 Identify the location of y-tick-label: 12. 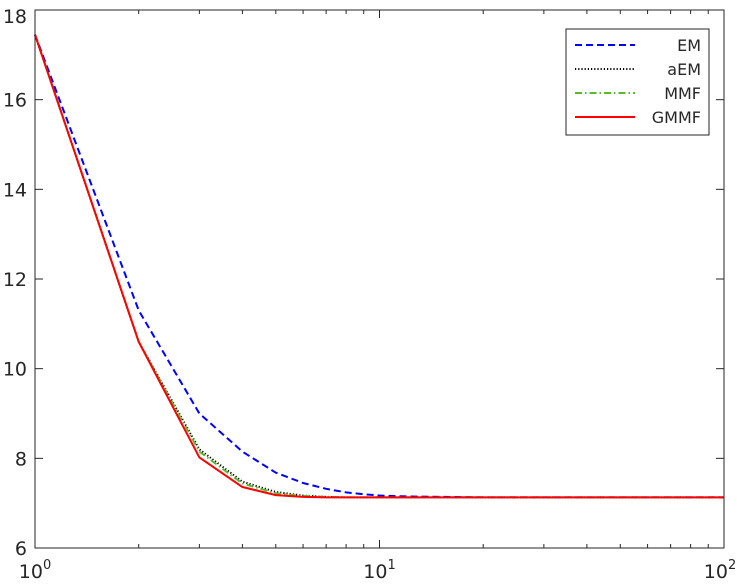
(15, 280).